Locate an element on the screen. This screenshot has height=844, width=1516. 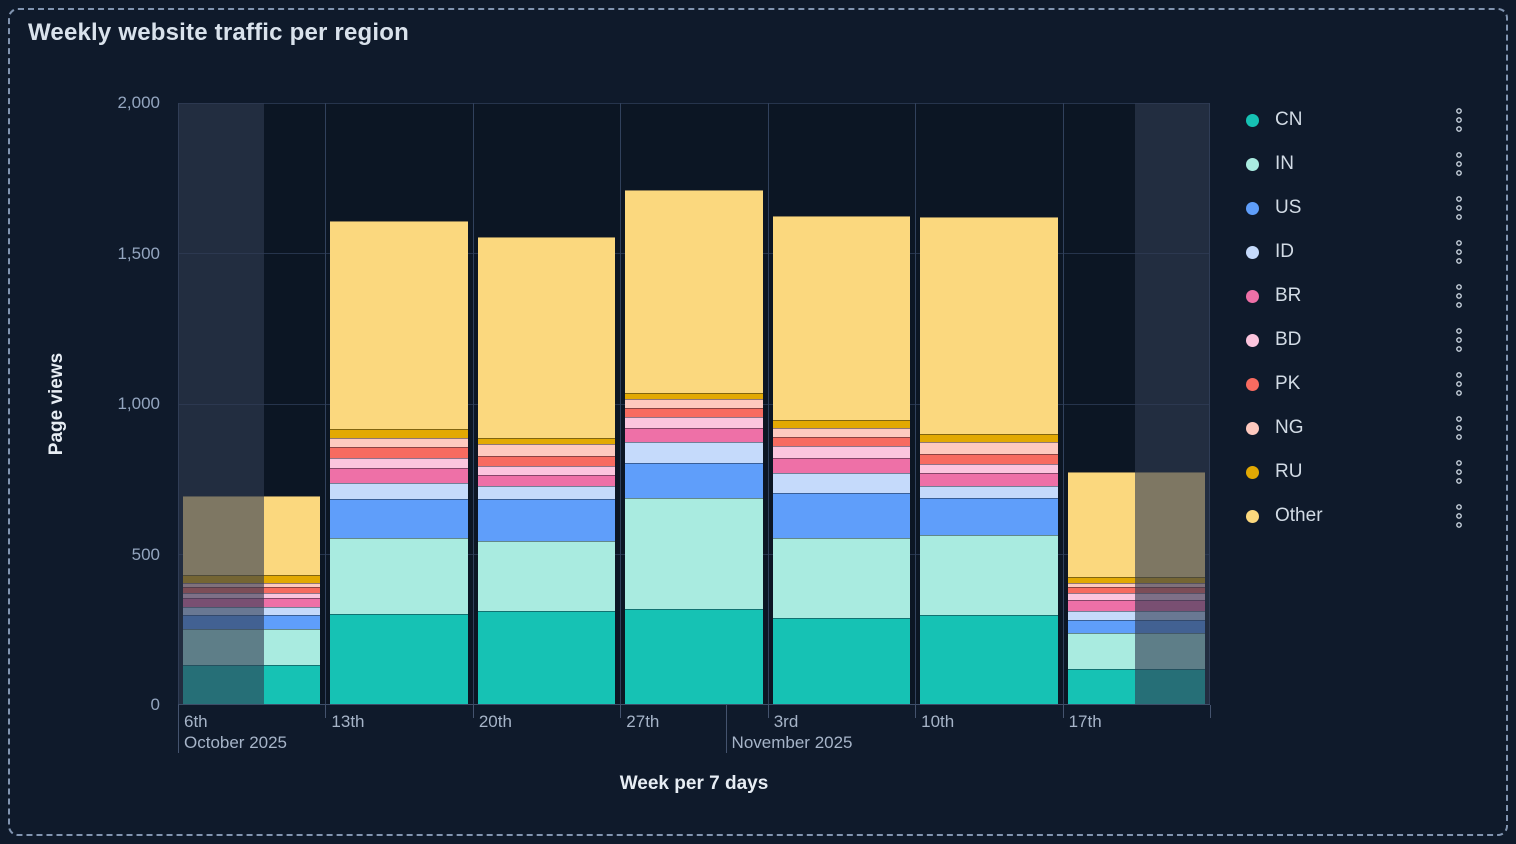
bar-segment-id-20th is located at coordinates (546, 492).